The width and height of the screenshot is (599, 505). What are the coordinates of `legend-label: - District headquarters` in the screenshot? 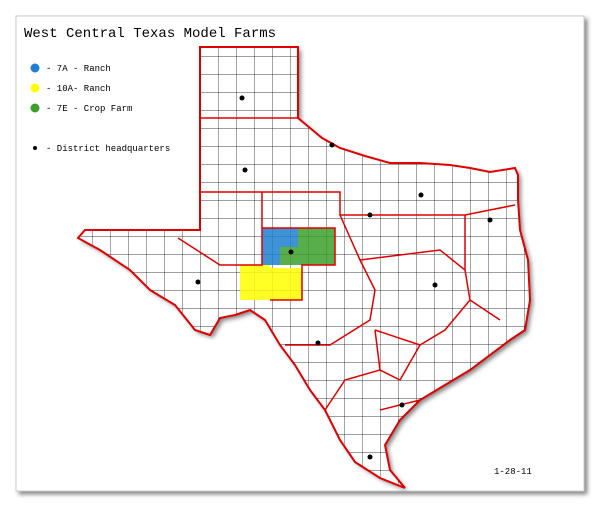 It's located at (108, 149).